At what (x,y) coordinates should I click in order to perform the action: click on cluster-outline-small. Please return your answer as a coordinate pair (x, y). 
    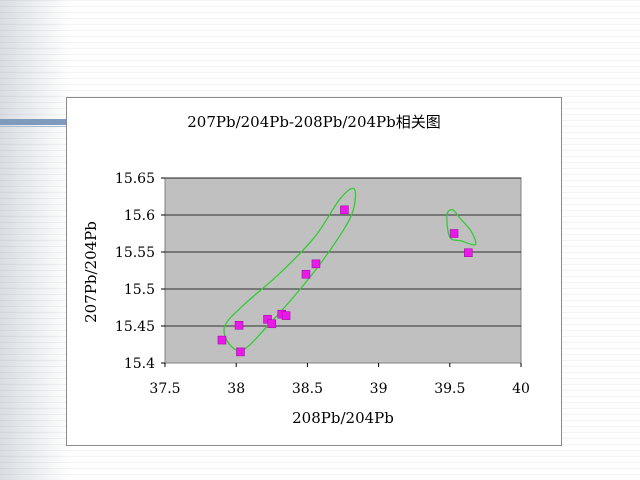
    Looking at the image, I should click on (461, 227).